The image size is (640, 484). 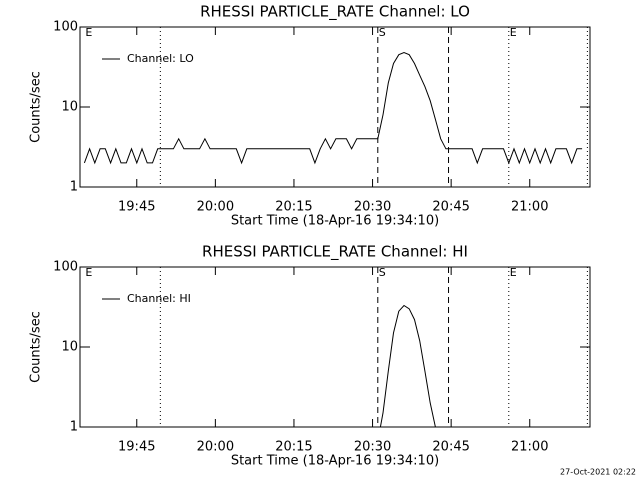 I want to click on chart-title: RHESSI PARTICLE_RATE Channel: LO, so click(x=335, y=12).